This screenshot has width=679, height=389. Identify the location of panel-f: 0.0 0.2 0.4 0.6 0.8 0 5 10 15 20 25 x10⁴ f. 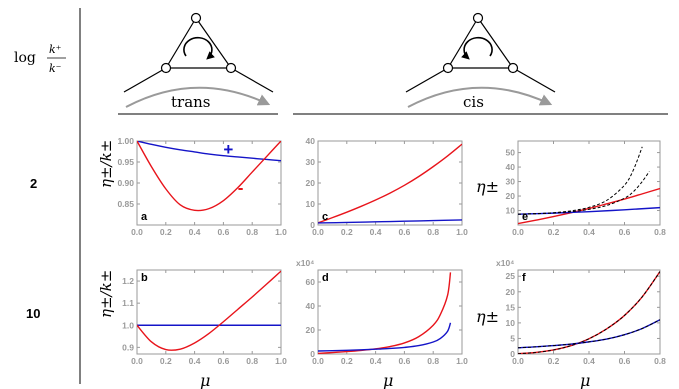
(581, 312).